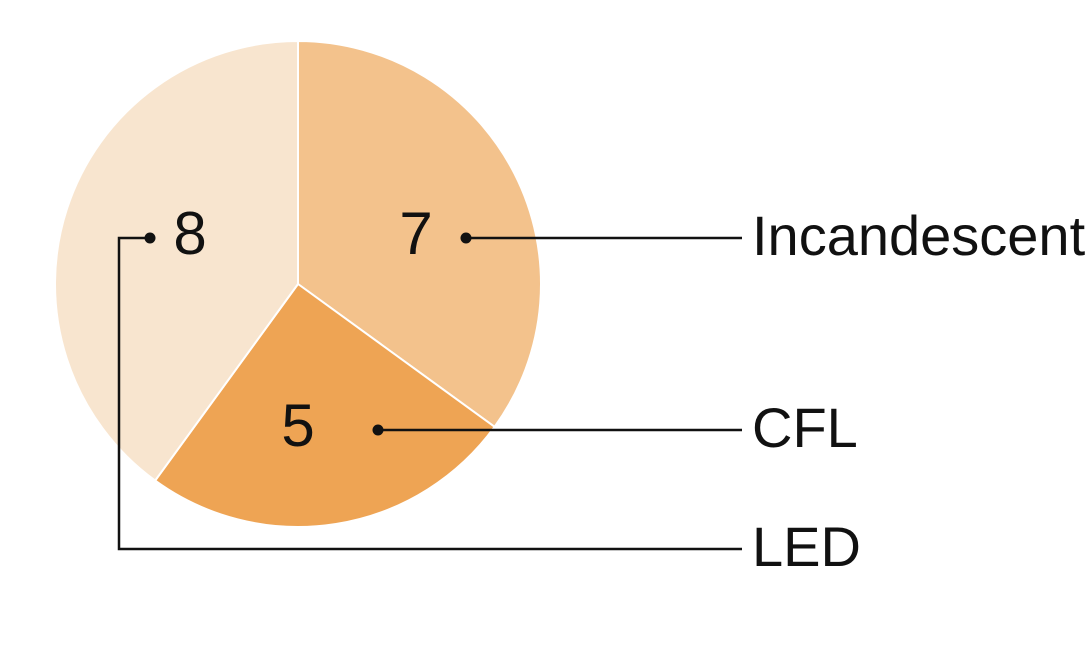 This screenshot has width=1092, height=656. What do you see at coordinates (189, 233) in the screenshot?
I see `value-label-led: 8` at bounding box center [189, 233].